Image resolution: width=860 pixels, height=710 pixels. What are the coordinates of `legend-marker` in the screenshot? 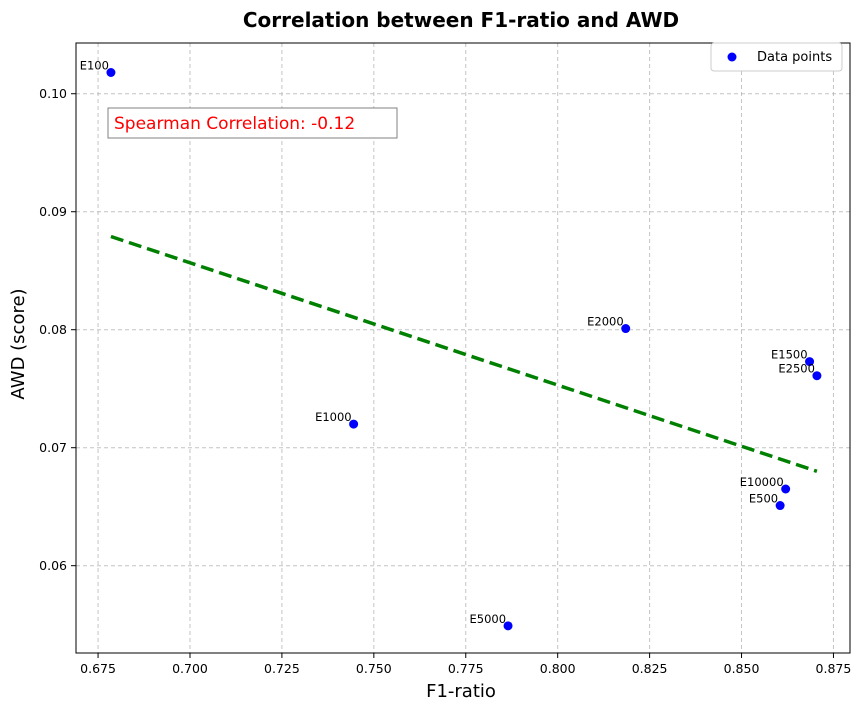 It's located at (732, 57).